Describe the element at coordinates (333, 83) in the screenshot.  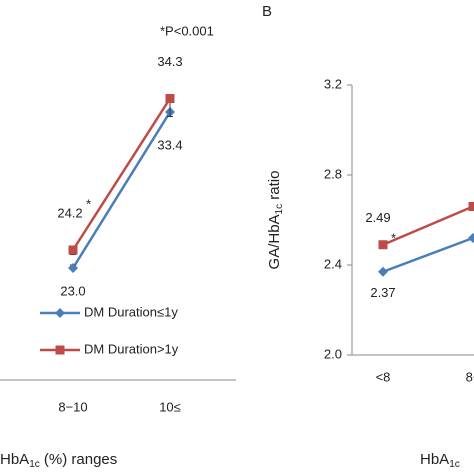
I see `y-tick-label: 3.2` at that location.